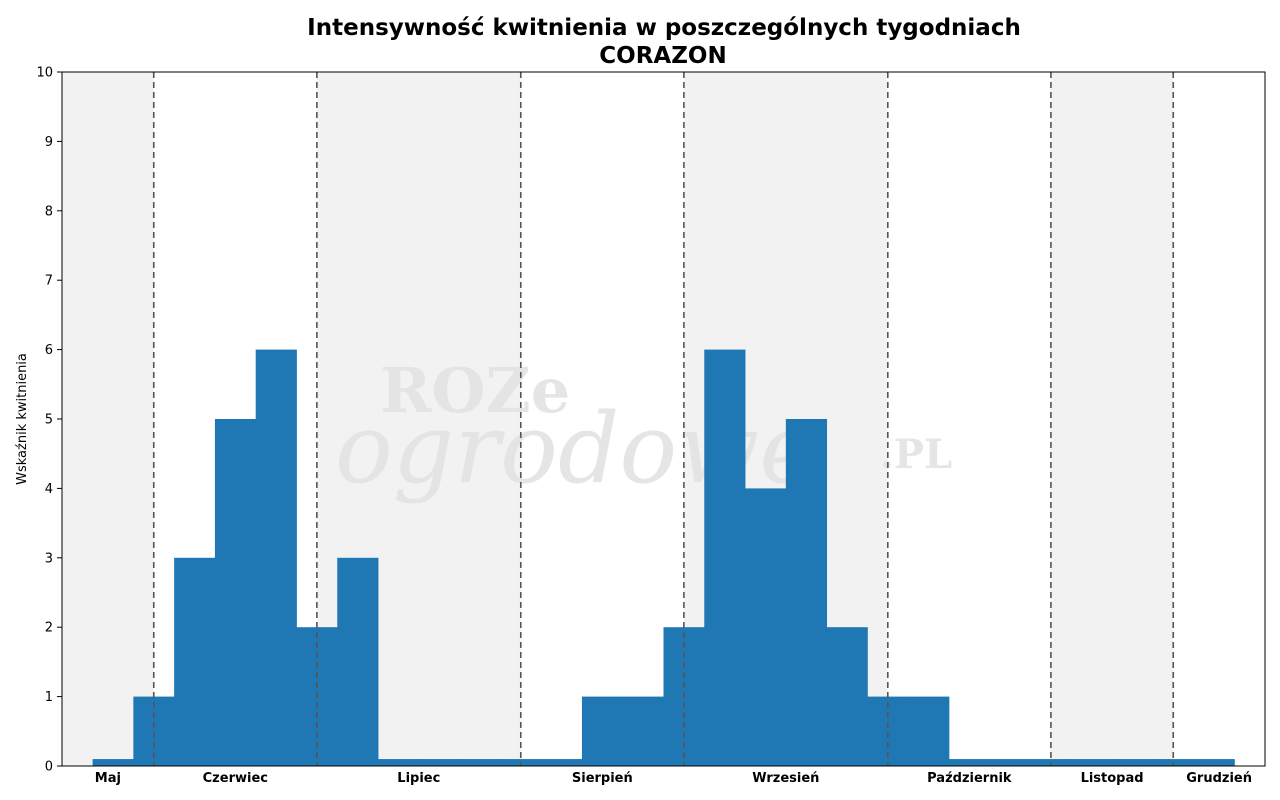  What do you see at coordinates (662, 56) in the screenshot?
I see `chart-subtitle: CORAZON` at bounding box center [662, 56].